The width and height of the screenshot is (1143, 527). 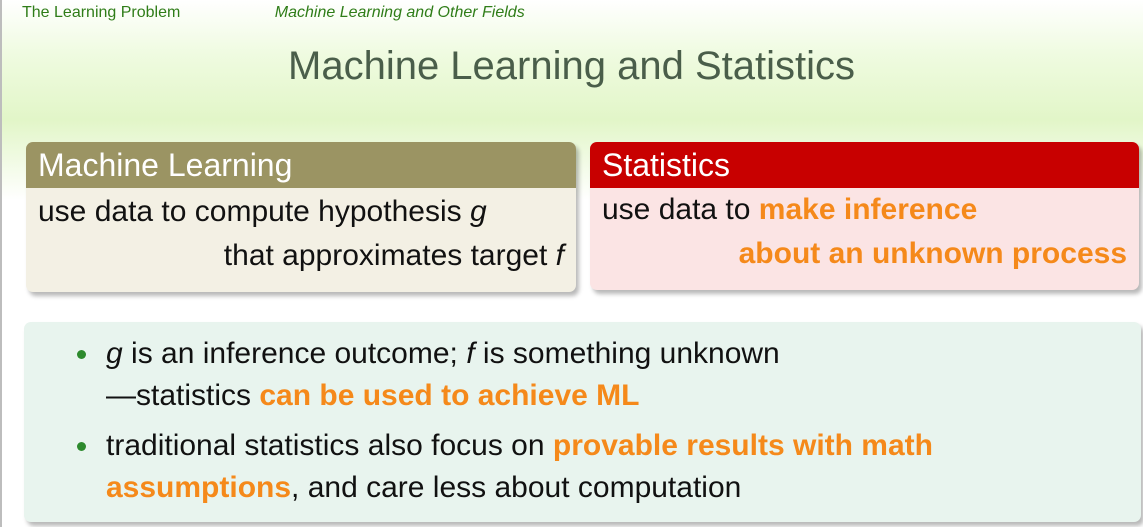 I want to click on statistics-heading: Statistics, so click(x=864, y=165).